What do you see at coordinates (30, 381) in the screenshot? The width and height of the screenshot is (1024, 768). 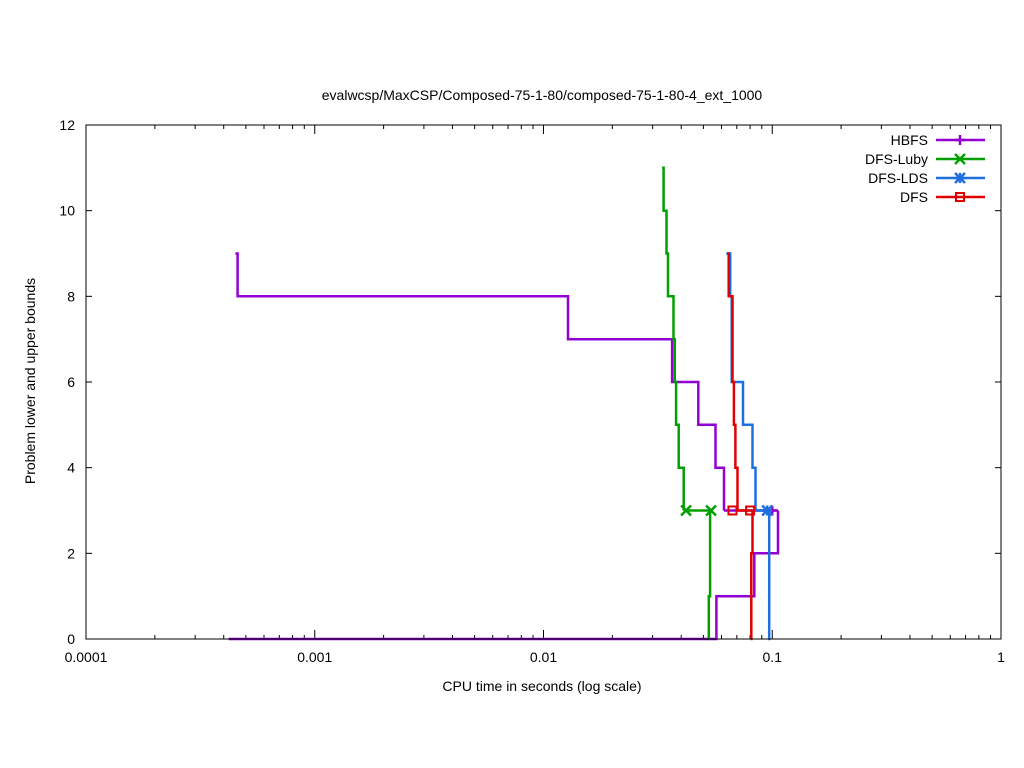 I see `y-axis-label: Problem lower and upper bounds` at bounding box center [30, 381].